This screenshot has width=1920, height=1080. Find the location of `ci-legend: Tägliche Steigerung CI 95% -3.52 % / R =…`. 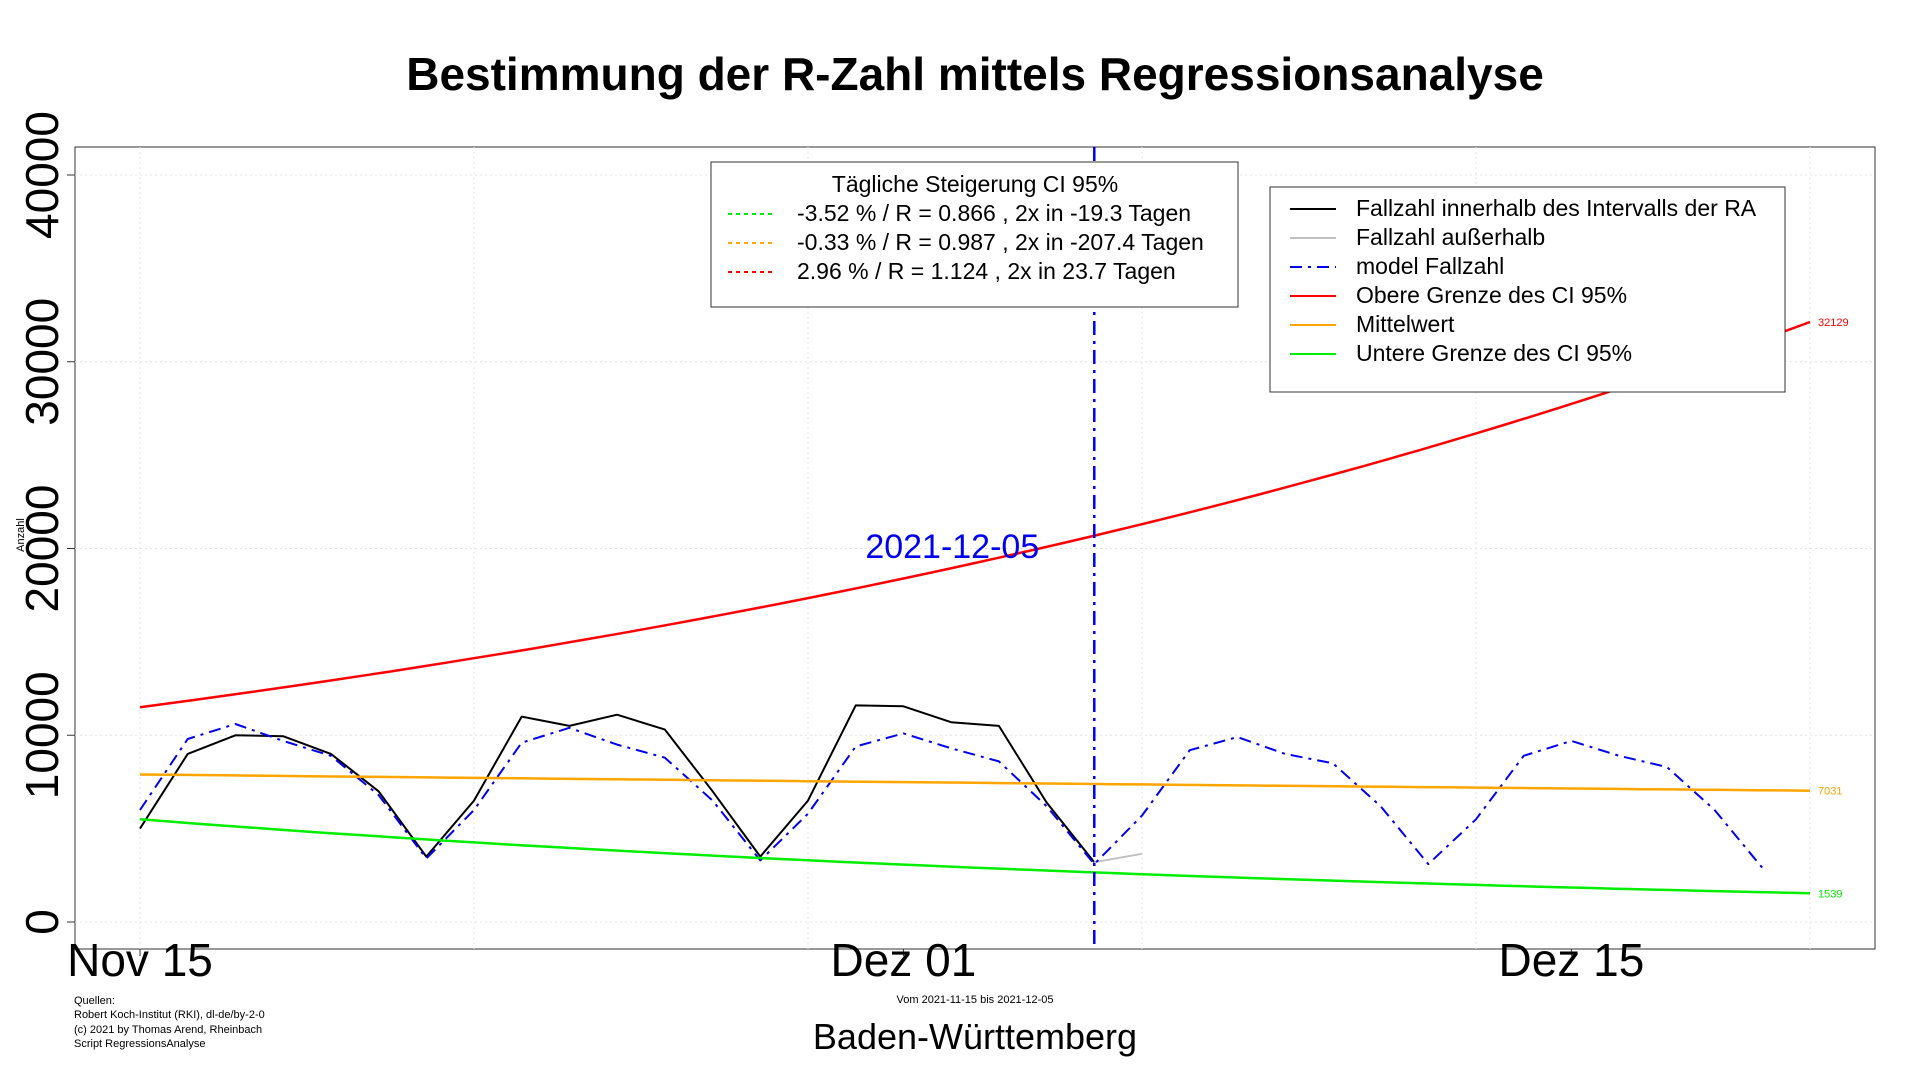

ci-legend: Tägliche Steigerung CI 95% -3.52 % / R =… is located at coordinates (974, 234).